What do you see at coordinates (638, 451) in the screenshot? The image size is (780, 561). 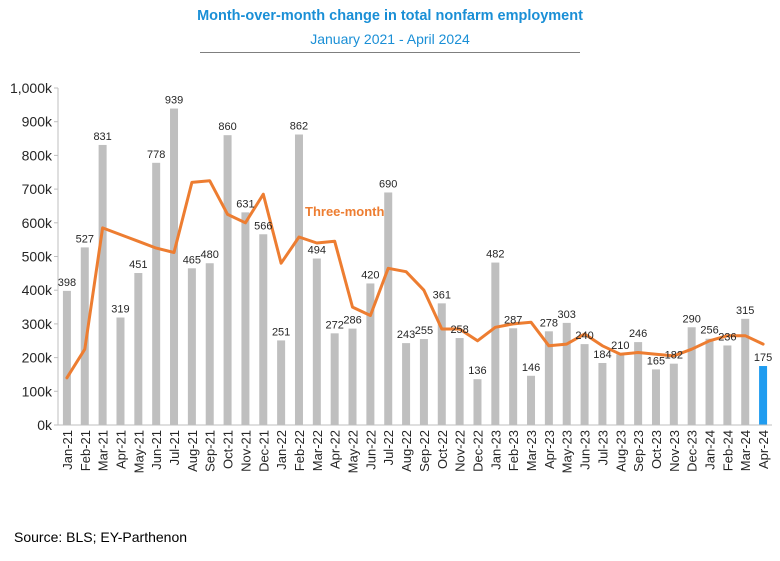 I see `x-tick-label: Sep-23` at bounding box center [638, 451].